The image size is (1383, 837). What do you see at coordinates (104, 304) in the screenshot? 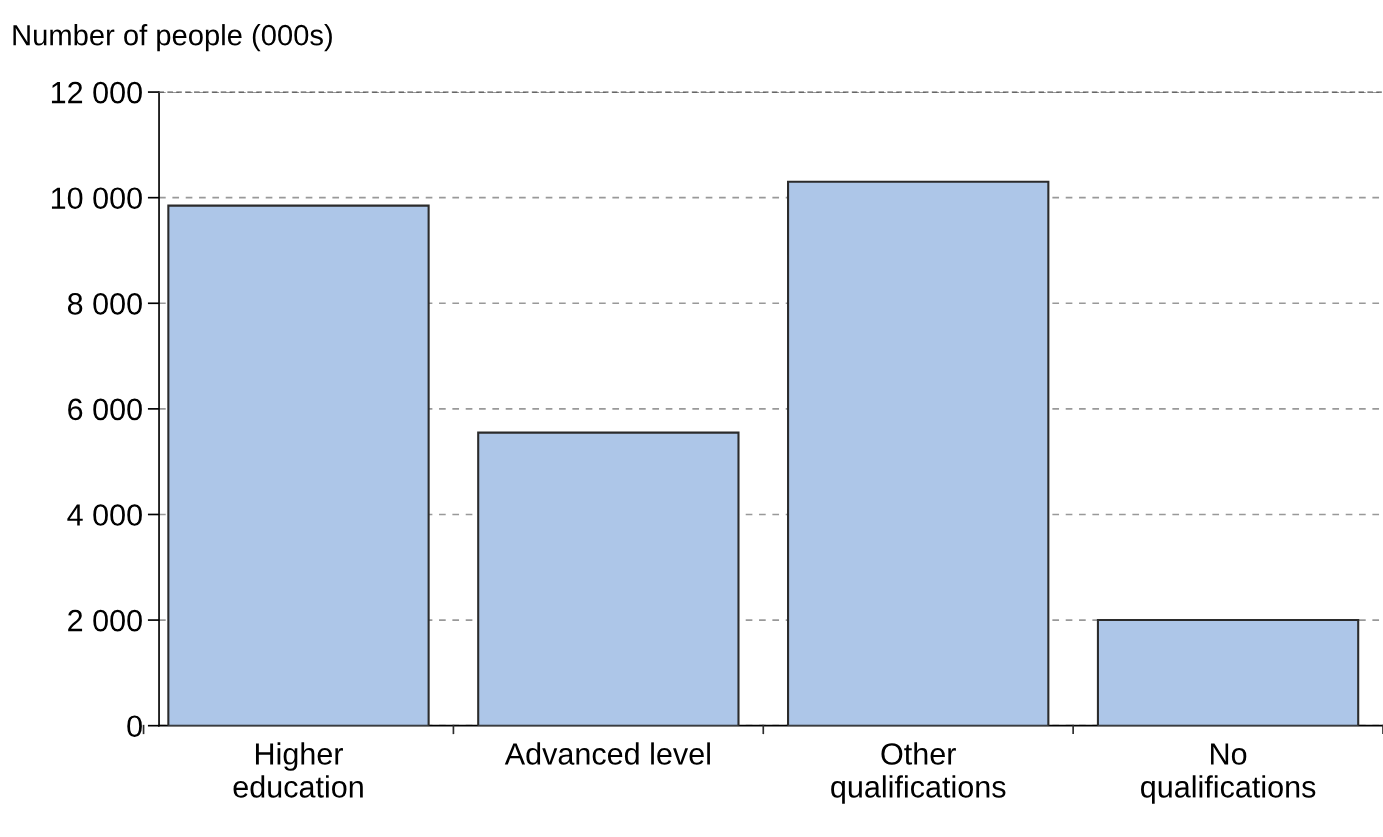
I see `y-tick-label: 8 000` at bounding box center [104, 304].